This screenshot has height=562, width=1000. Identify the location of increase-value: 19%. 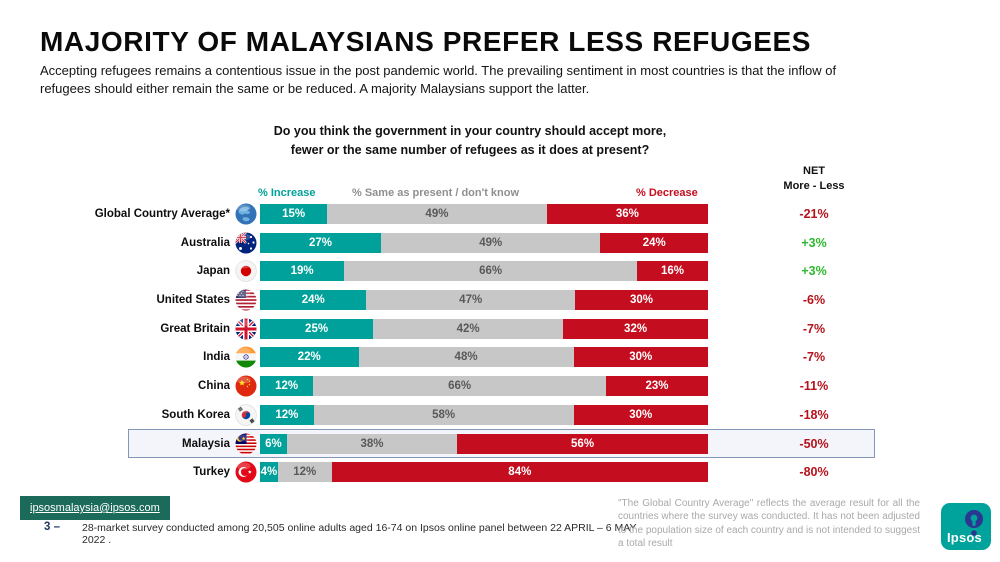
(302, 271).